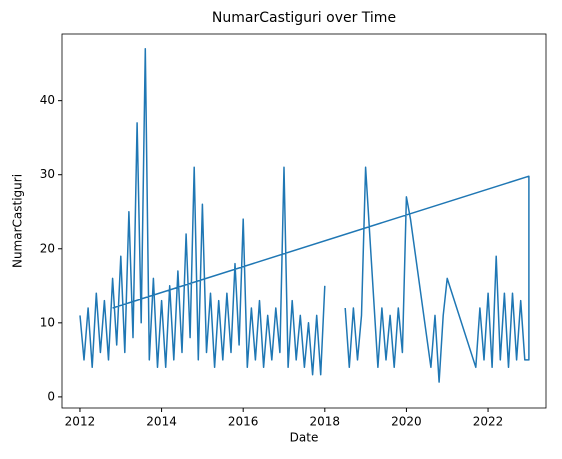  I want to click on y-tick-label: 10, so click(47, 322).